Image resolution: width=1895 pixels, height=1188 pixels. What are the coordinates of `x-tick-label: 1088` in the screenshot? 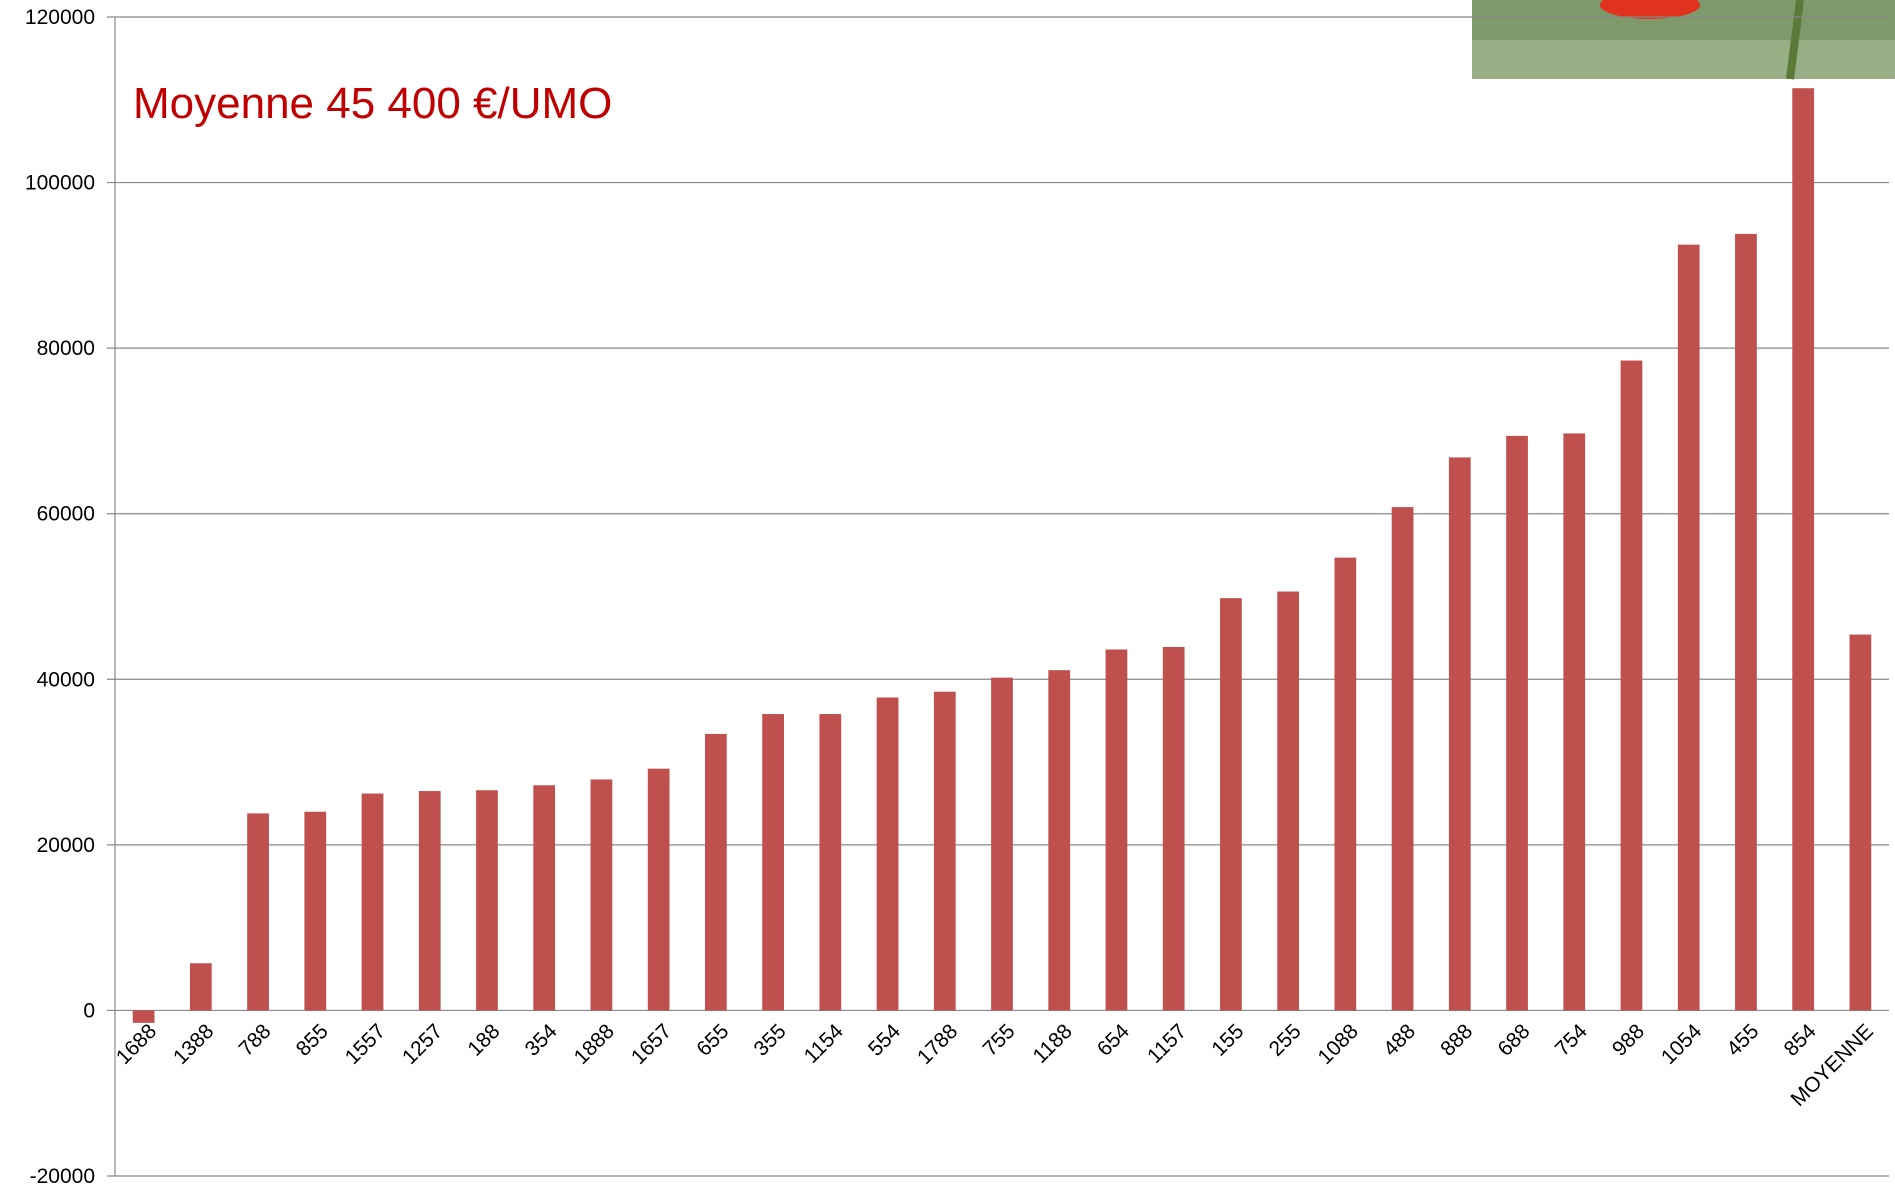 It's located at (1338, 1044).